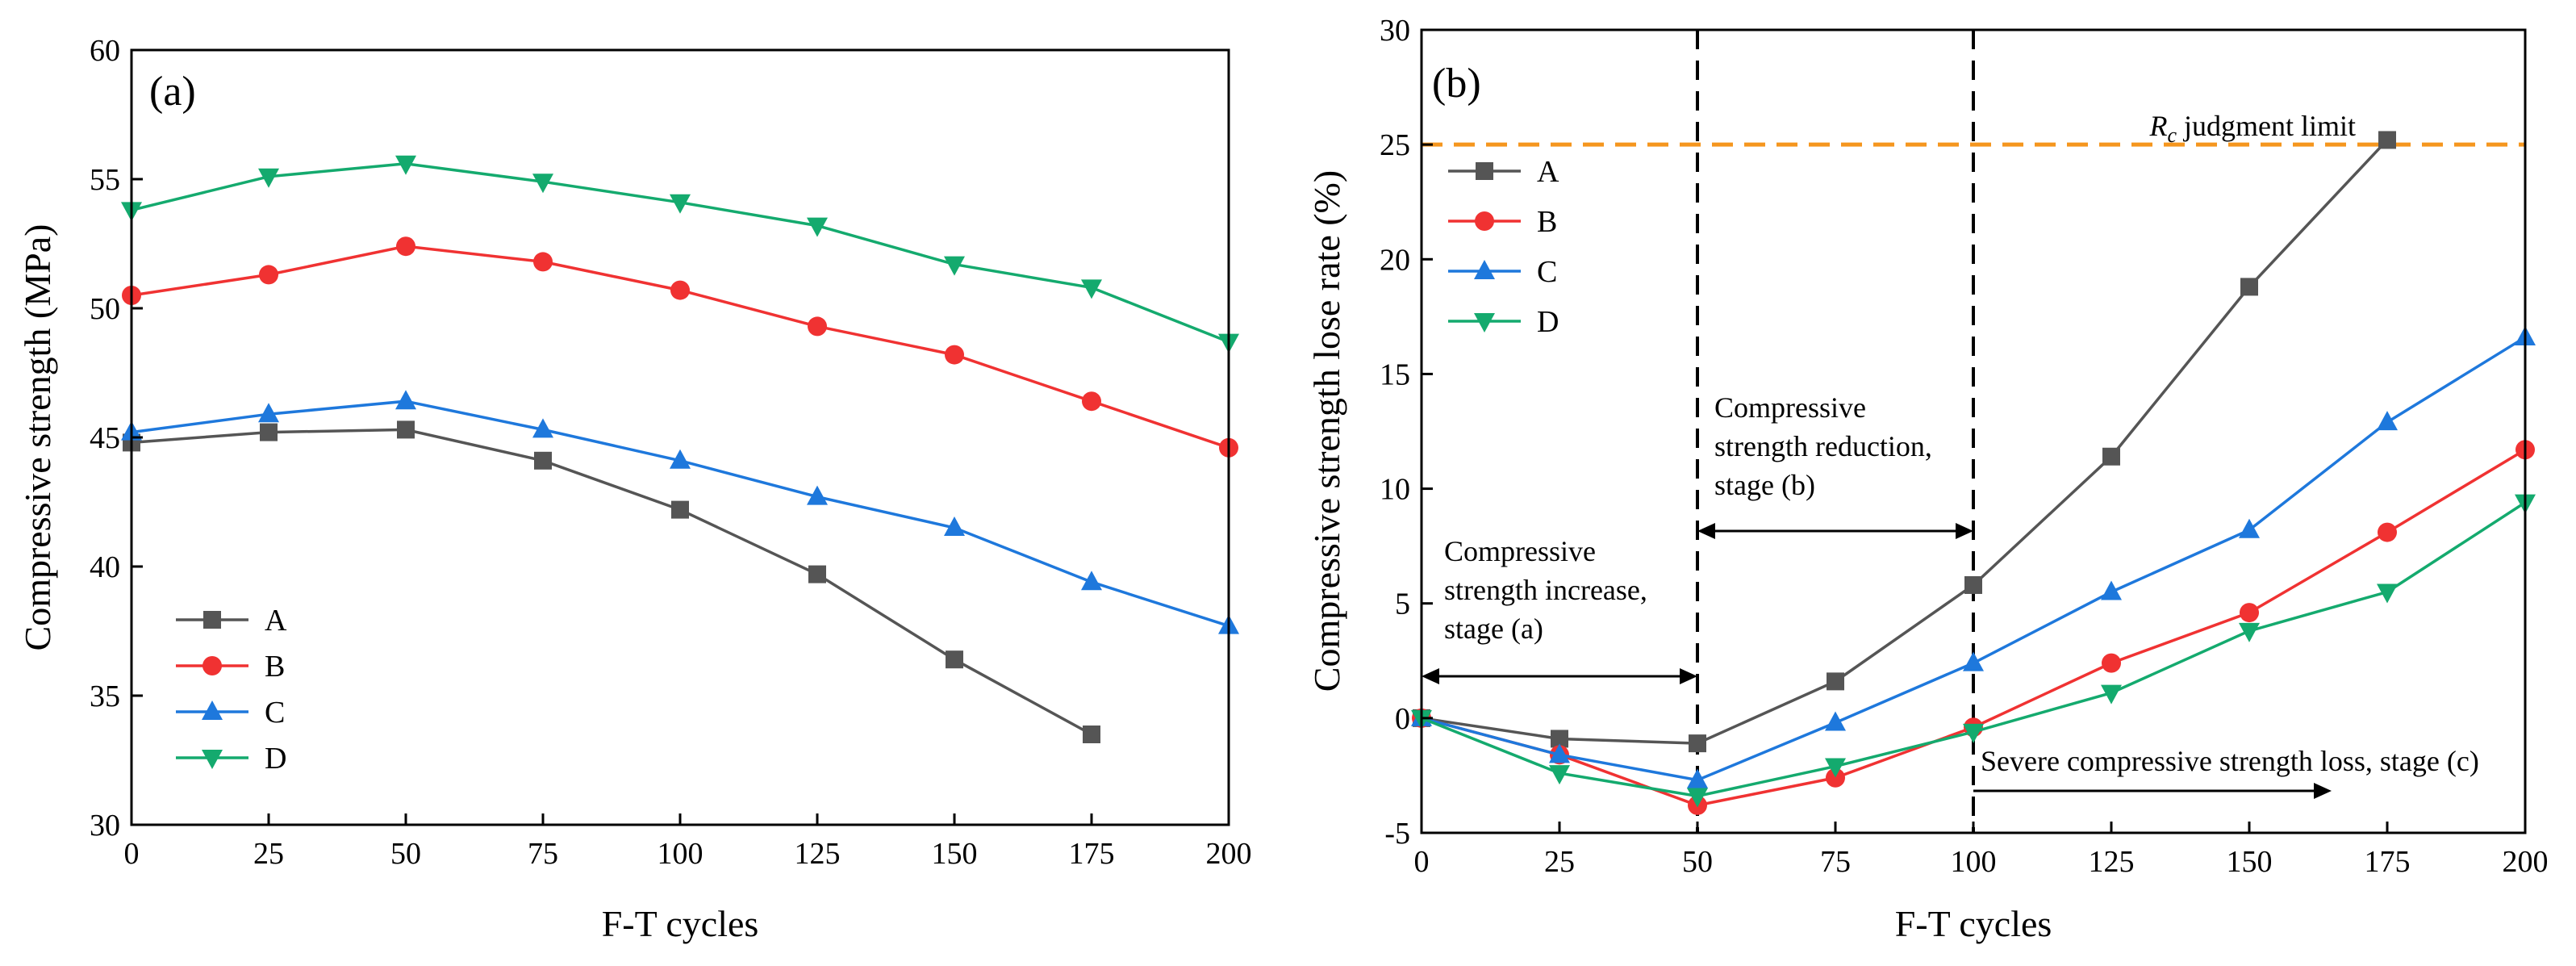 This screenshot has width=2576, height=966. What do you see at coordinates (1547, 272) in the screenshot?
I see `panel-b-legend-label-C: C` at bounding box center [1547, 272].